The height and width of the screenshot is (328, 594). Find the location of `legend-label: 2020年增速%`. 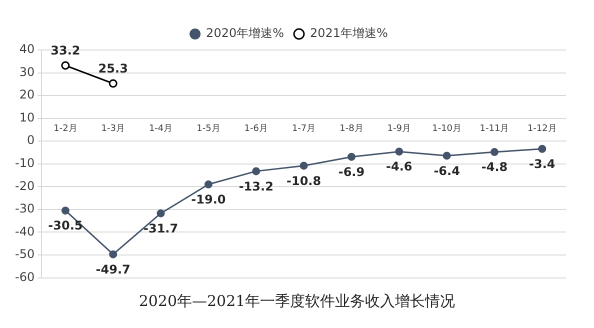

legend-label: 2020年增速% is located at coordinates (245, 33).